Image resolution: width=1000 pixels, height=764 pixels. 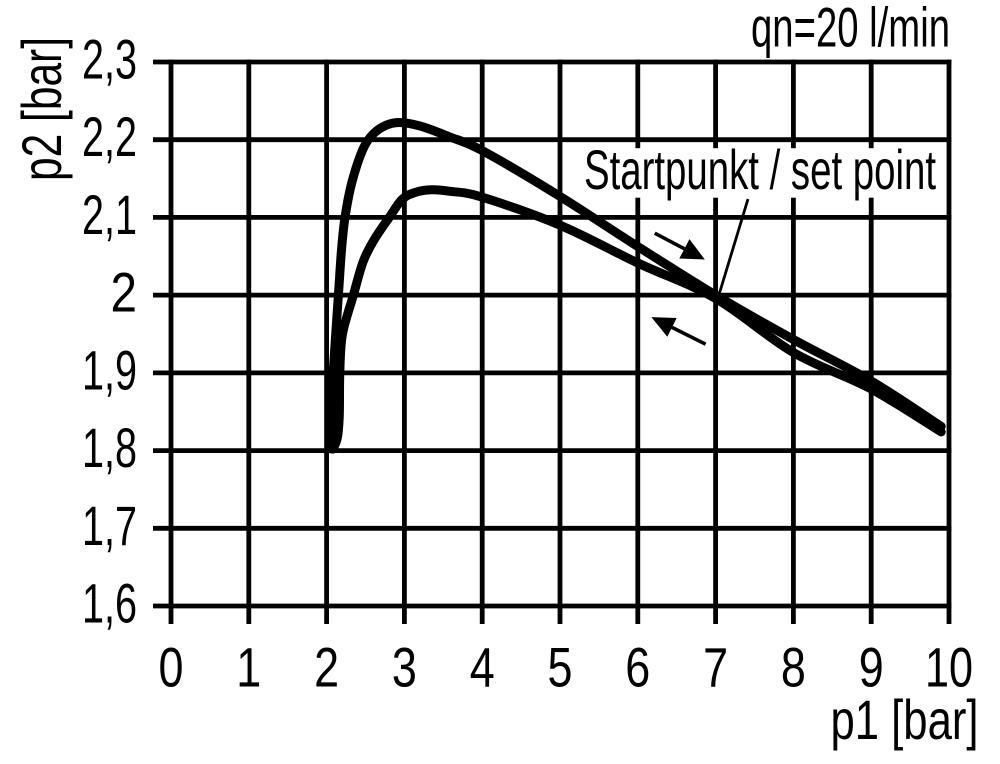 What do you see at coordinates (109, 136) in the screenshot?
I see `svg-text: 2,2` at bounding box center [109, 136].